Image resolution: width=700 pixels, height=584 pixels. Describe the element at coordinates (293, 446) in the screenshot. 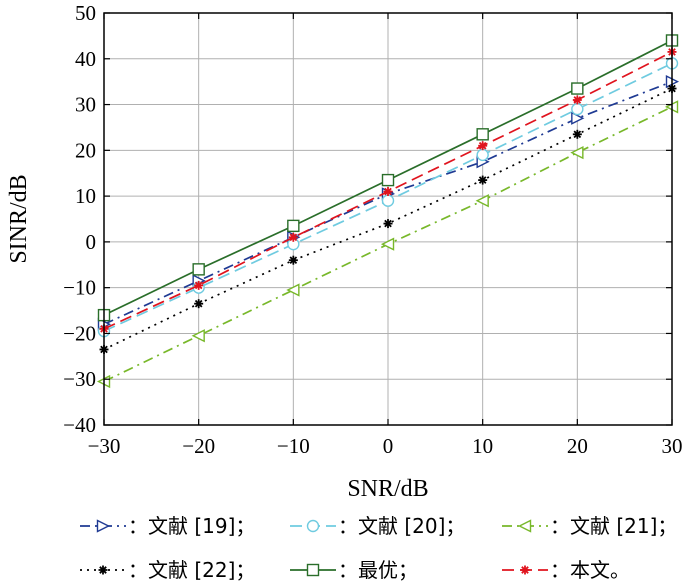

I see `x-tick-label: −10` at that location.